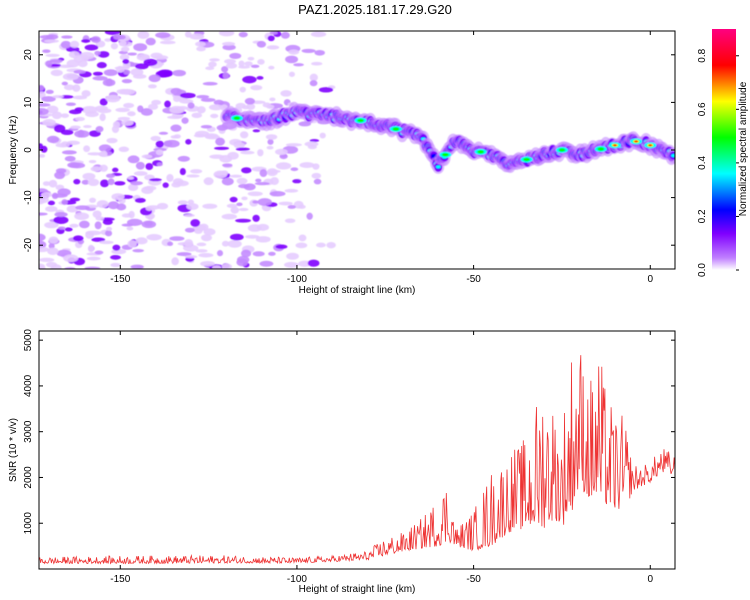 The image size is (750, 600). What do you see at coordinates (702, 216) in the screenshot?
I see `colorbar-tick-label: 0.2` at bounding box center [702, 216].